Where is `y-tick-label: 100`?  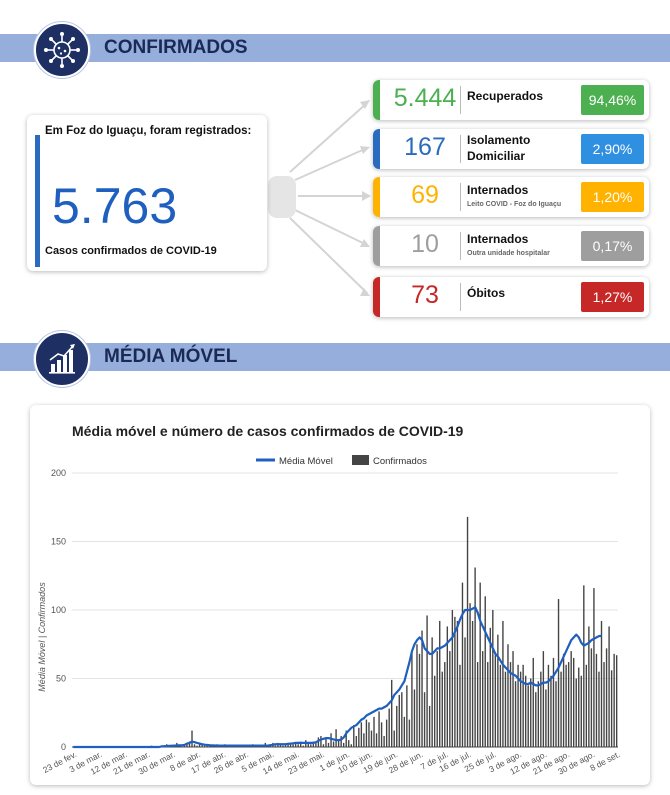
y-tick-label: 100 is located at coordinates (58, 610).